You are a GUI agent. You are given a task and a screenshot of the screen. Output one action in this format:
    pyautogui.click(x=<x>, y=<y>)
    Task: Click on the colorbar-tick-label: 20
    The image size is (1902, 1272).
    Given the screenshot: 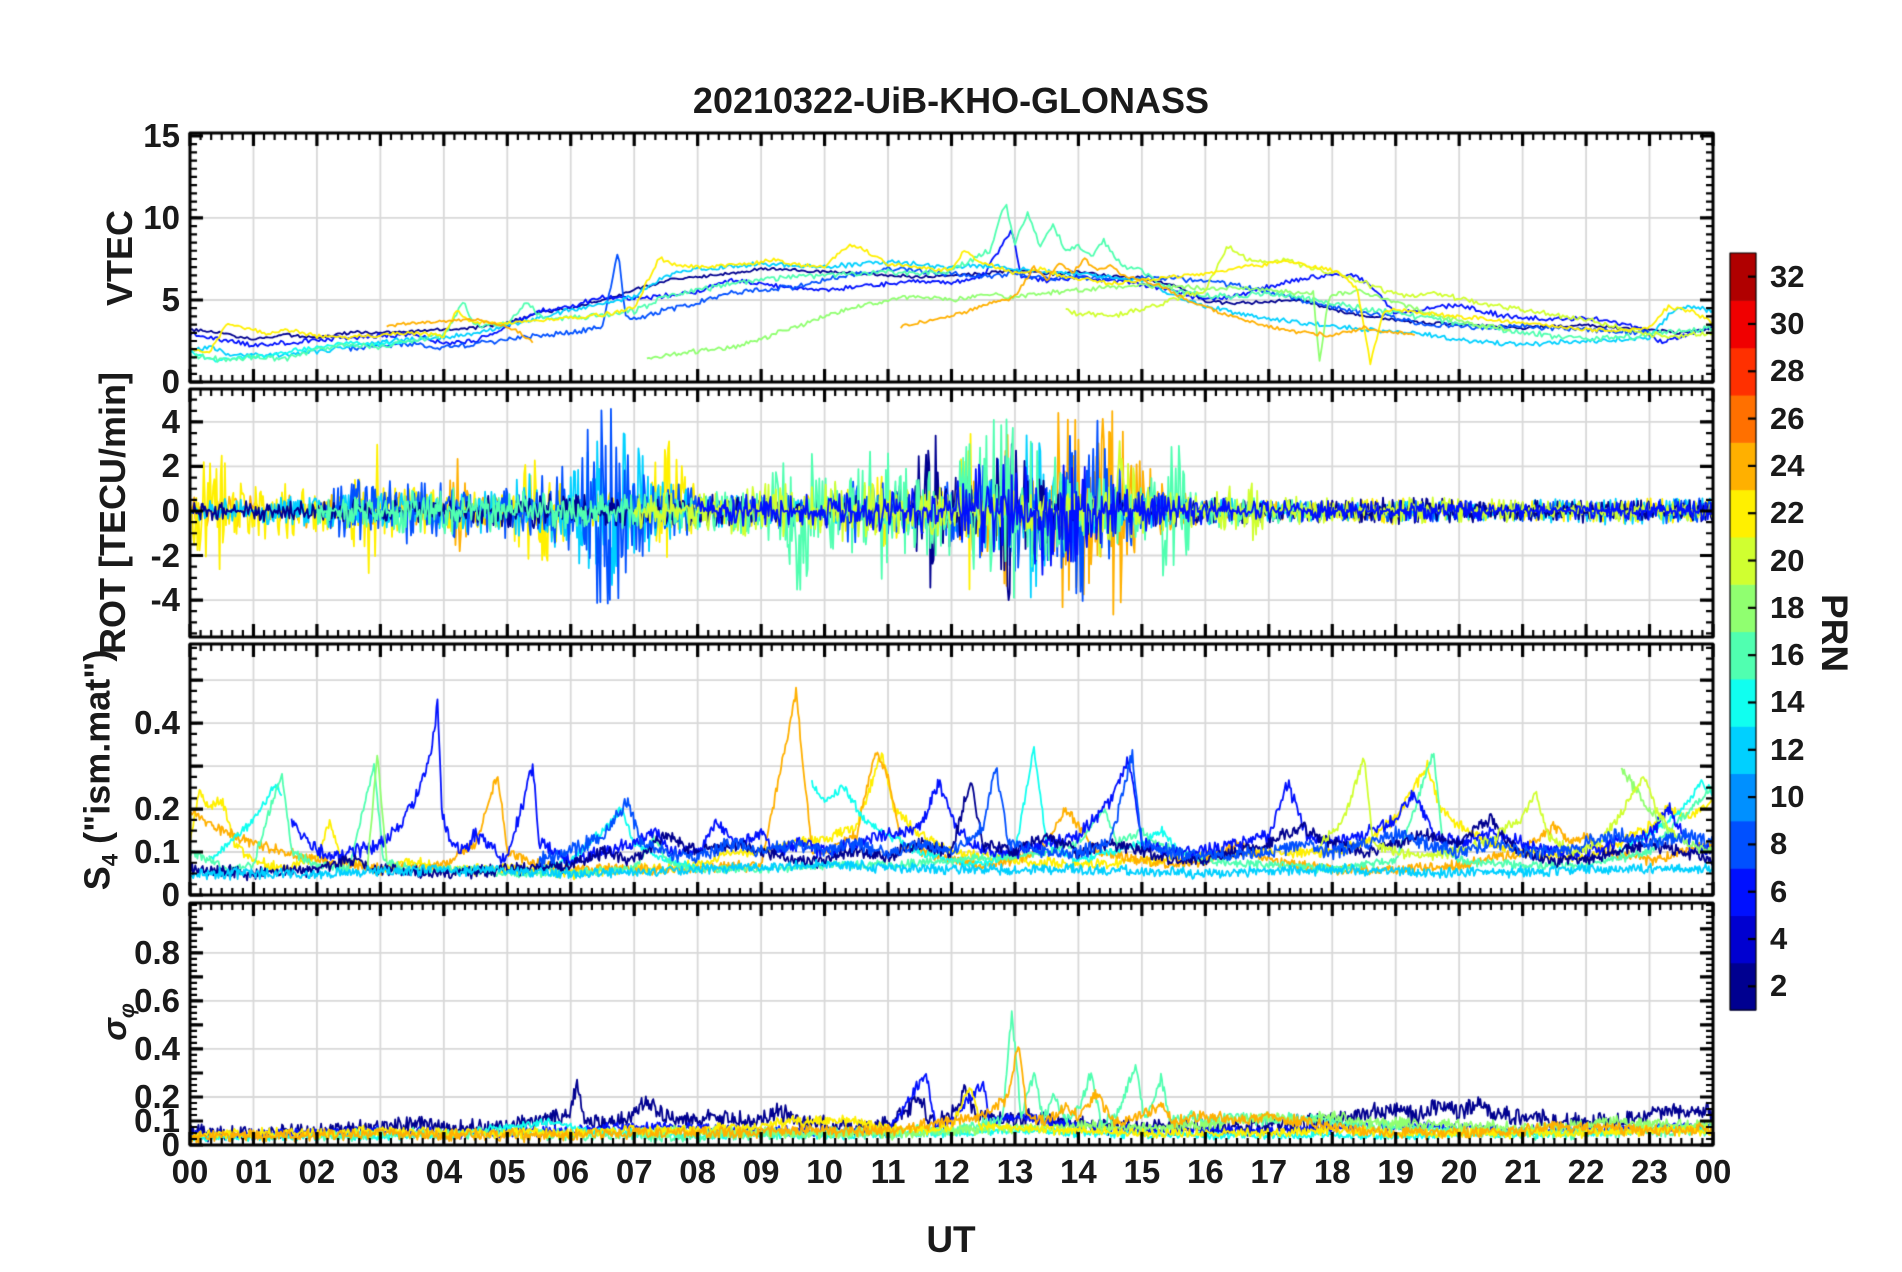 What is the action you would take?
    pyautogui.click(x=1787, y=560)
    